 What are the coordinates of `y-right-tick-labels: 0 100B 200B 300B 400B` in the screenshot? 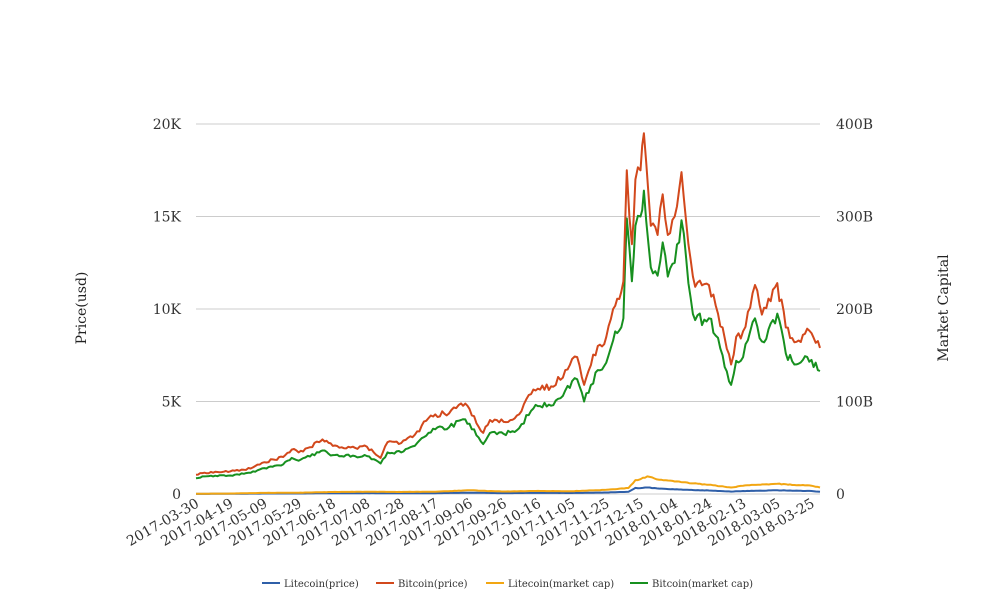 It's located at (854, 310).